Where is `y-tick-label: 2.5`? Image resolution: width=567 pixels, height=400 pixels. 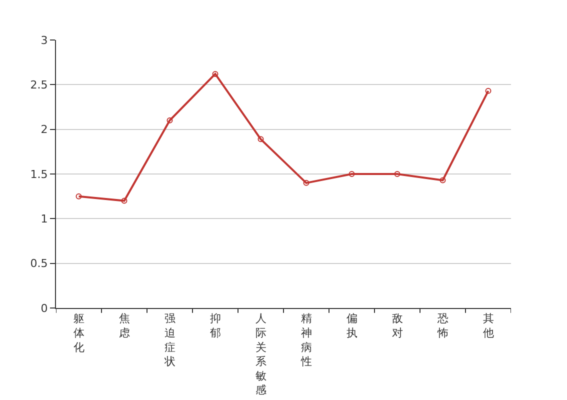 y-tick-label: 2.5 is located at coordinates (39, 85).